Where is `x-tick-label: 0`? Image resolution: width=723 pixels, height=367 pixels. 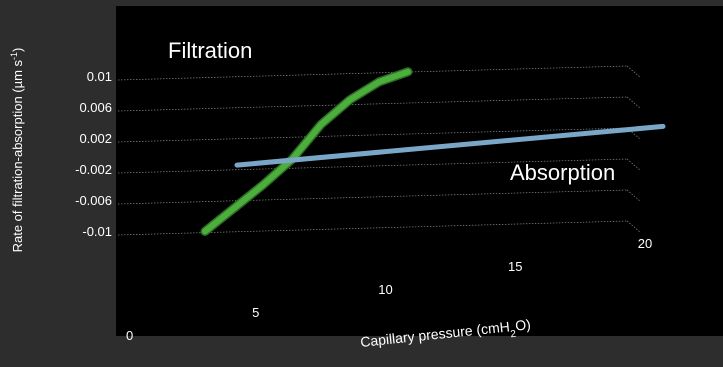
x-tick-label: 0 is located at coordinates (129, 335).